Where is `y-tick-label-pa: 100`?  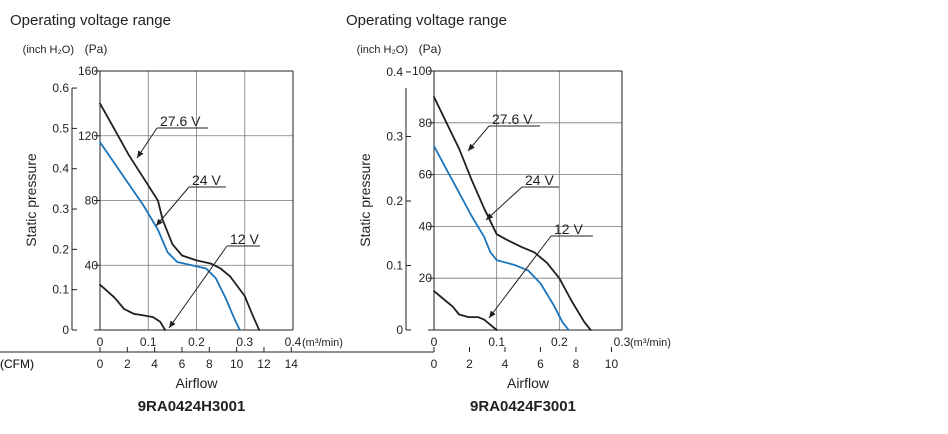 y-tick-label-pa: 100 is located at coordinates (422, 71).